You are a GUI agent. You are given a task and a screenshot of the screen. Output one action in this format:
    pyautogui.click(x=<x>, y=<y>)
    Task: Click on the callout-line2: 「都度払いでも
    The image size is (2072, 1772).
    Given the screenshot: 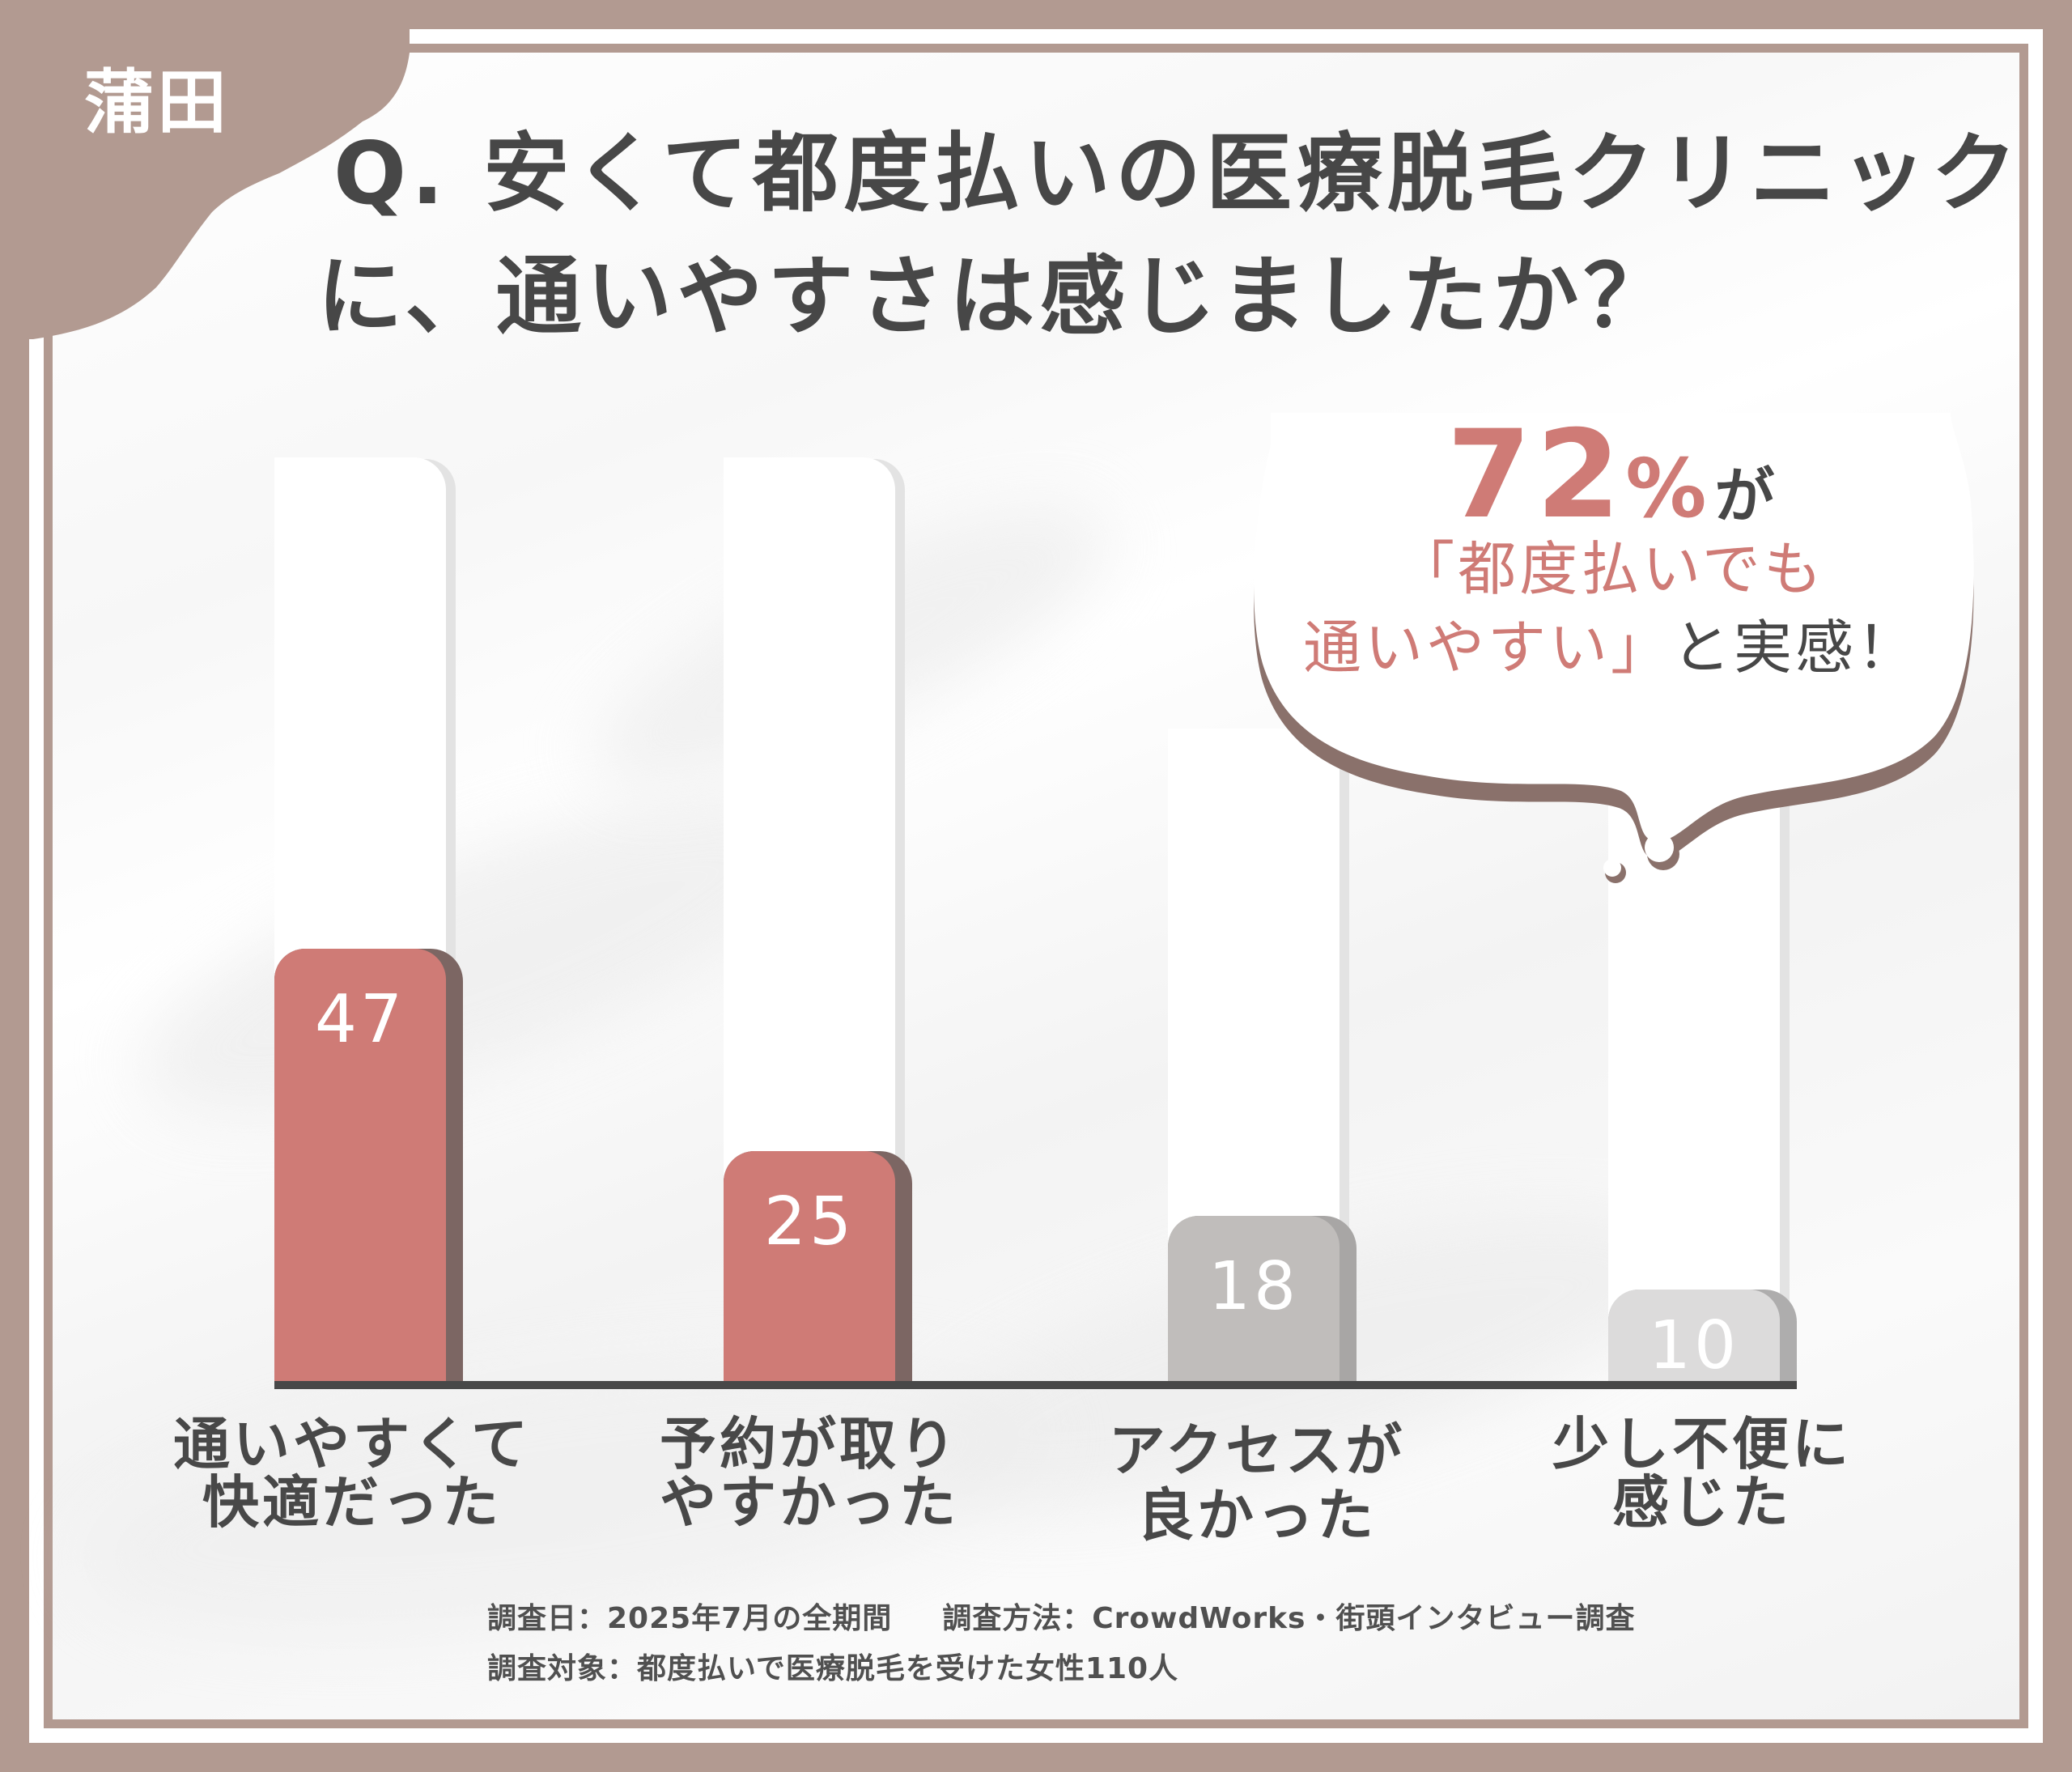 What is the action you would take?
    pyautogui.click(x=1610, y=569)
    